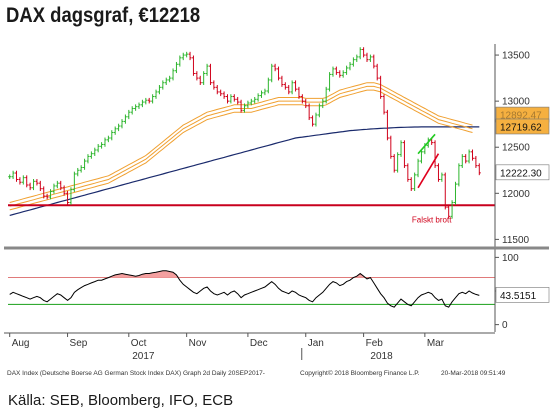 Image resolution: width=554 pixels, height=420 pixels. Describe the element at coordinates (426, 144) in the screenshot. I see `trendline-upper` at that location.